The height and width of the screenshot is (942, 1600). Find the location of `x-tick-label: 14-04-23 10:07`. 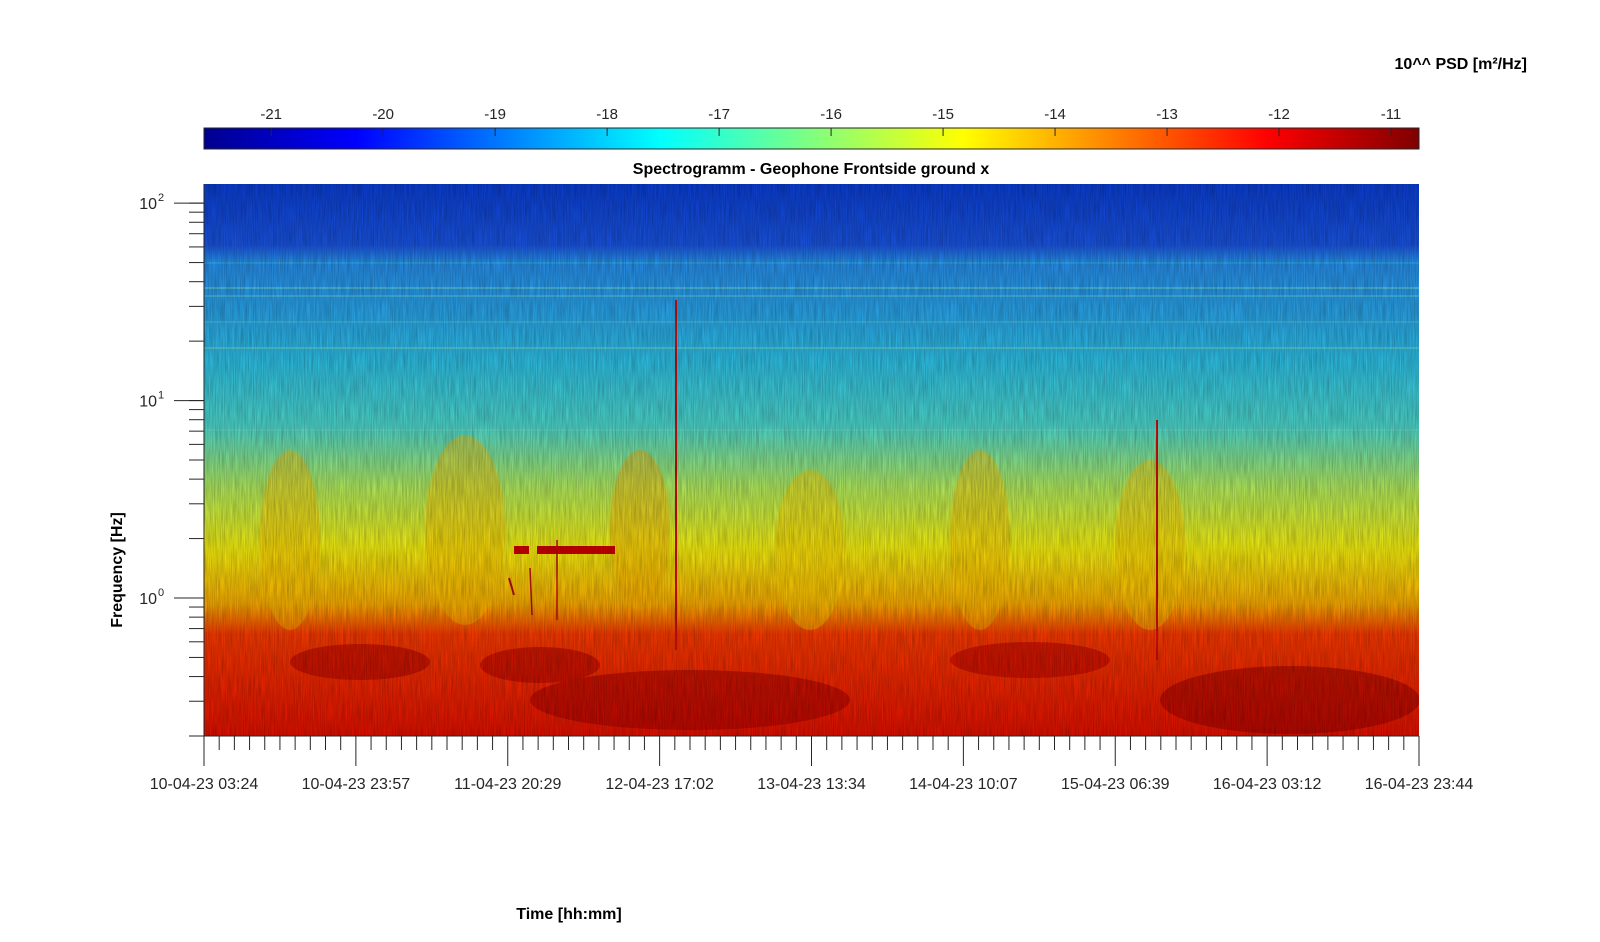

x-tick-label: 14-04-23 10:07 is located at coordinates (963, 784).